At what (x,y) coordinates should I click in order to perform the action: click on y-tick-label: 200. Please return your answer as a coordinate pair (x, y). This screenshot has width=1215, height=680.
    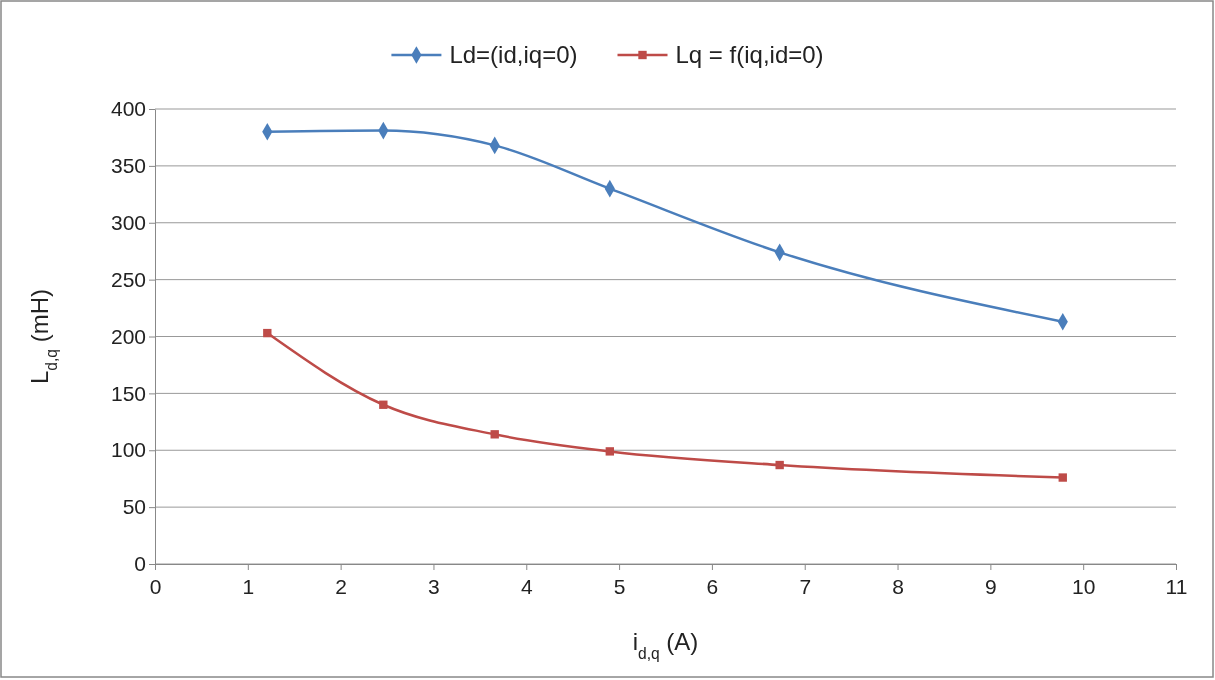
    Looking at the image, I should click on (128, 336).